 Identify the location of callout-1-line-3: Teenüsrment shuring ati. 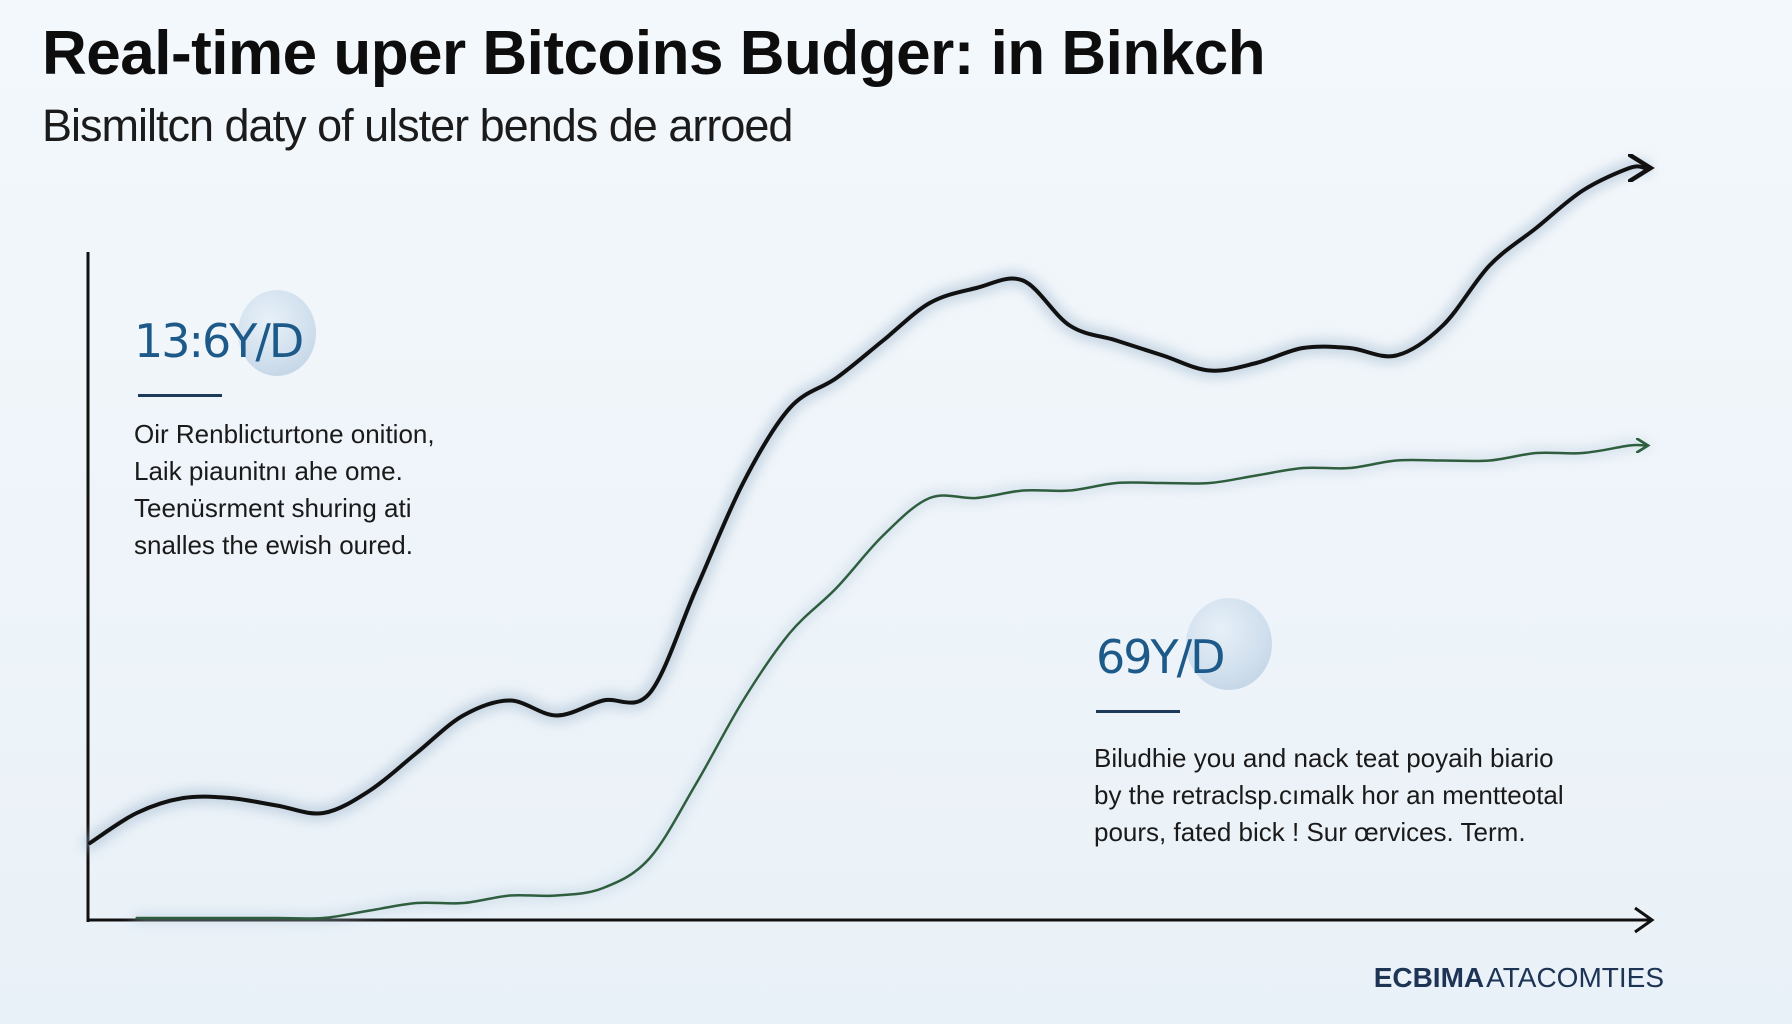
(273, 508).